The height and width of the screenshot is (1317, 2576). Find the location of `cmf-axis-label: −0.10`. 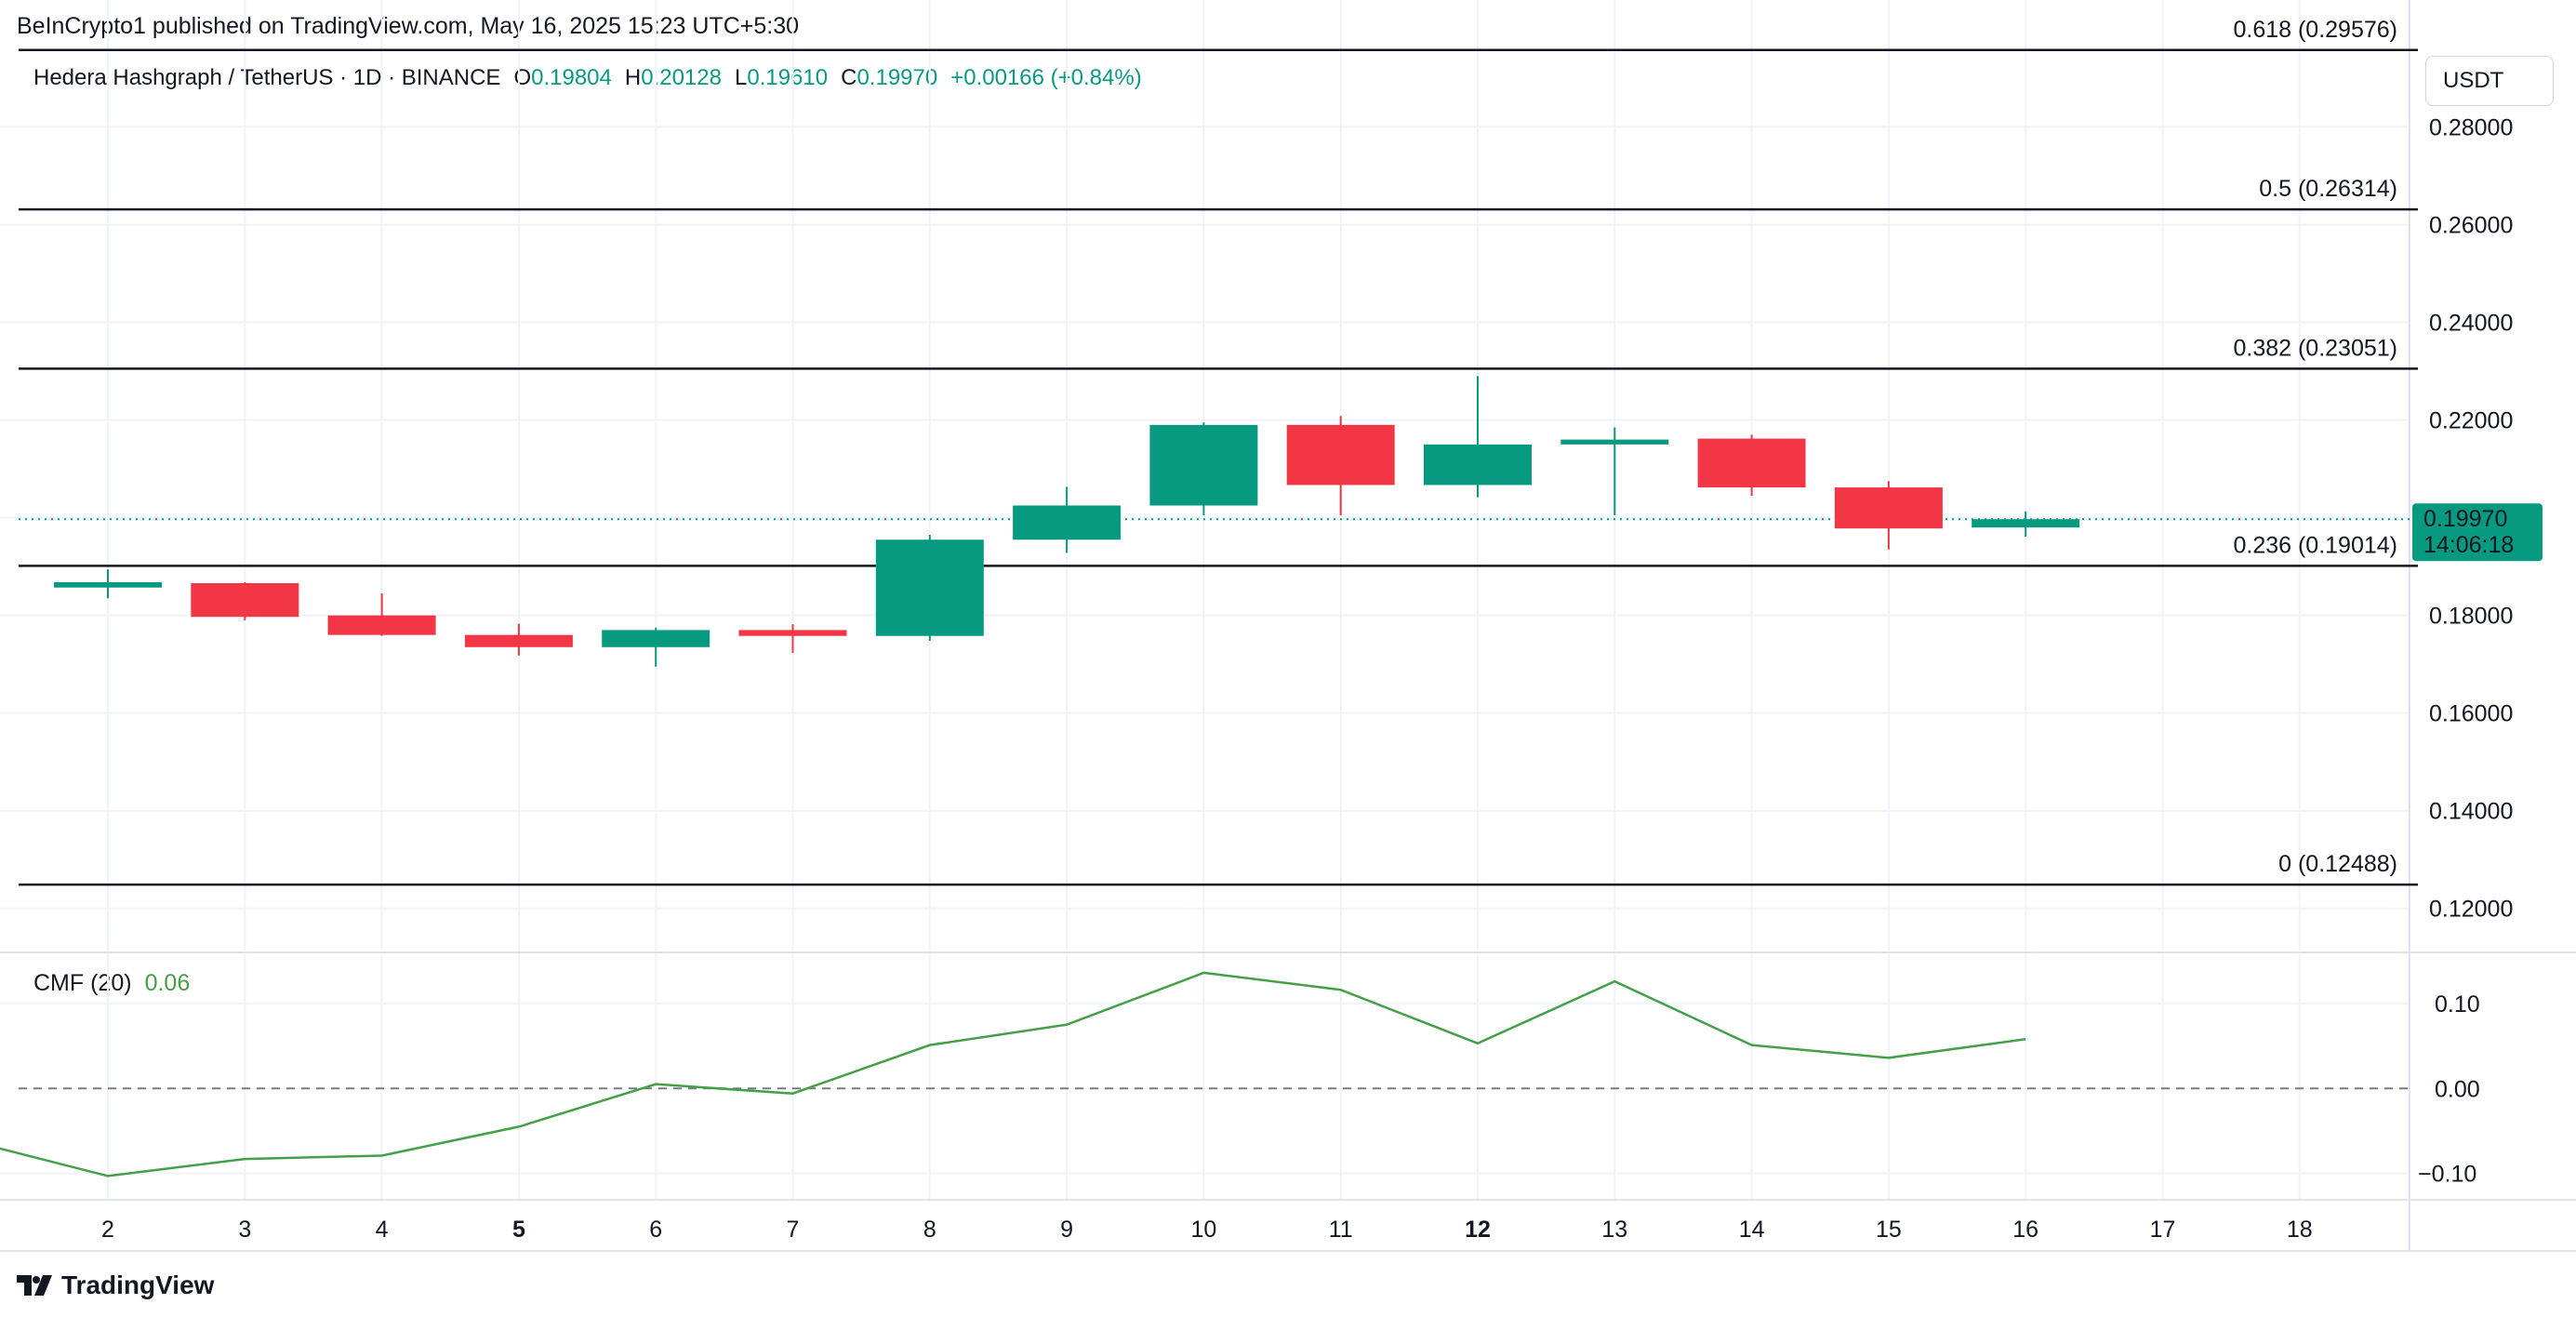

cmf-axis-label: −0.10 is located at coordinates (2447, 1175).